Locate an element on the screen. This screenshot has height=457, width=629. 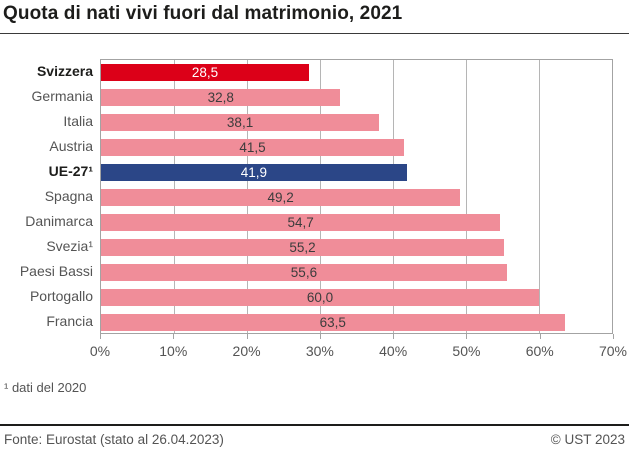
category-label: Svizzera is located at coordinates (64, 71).